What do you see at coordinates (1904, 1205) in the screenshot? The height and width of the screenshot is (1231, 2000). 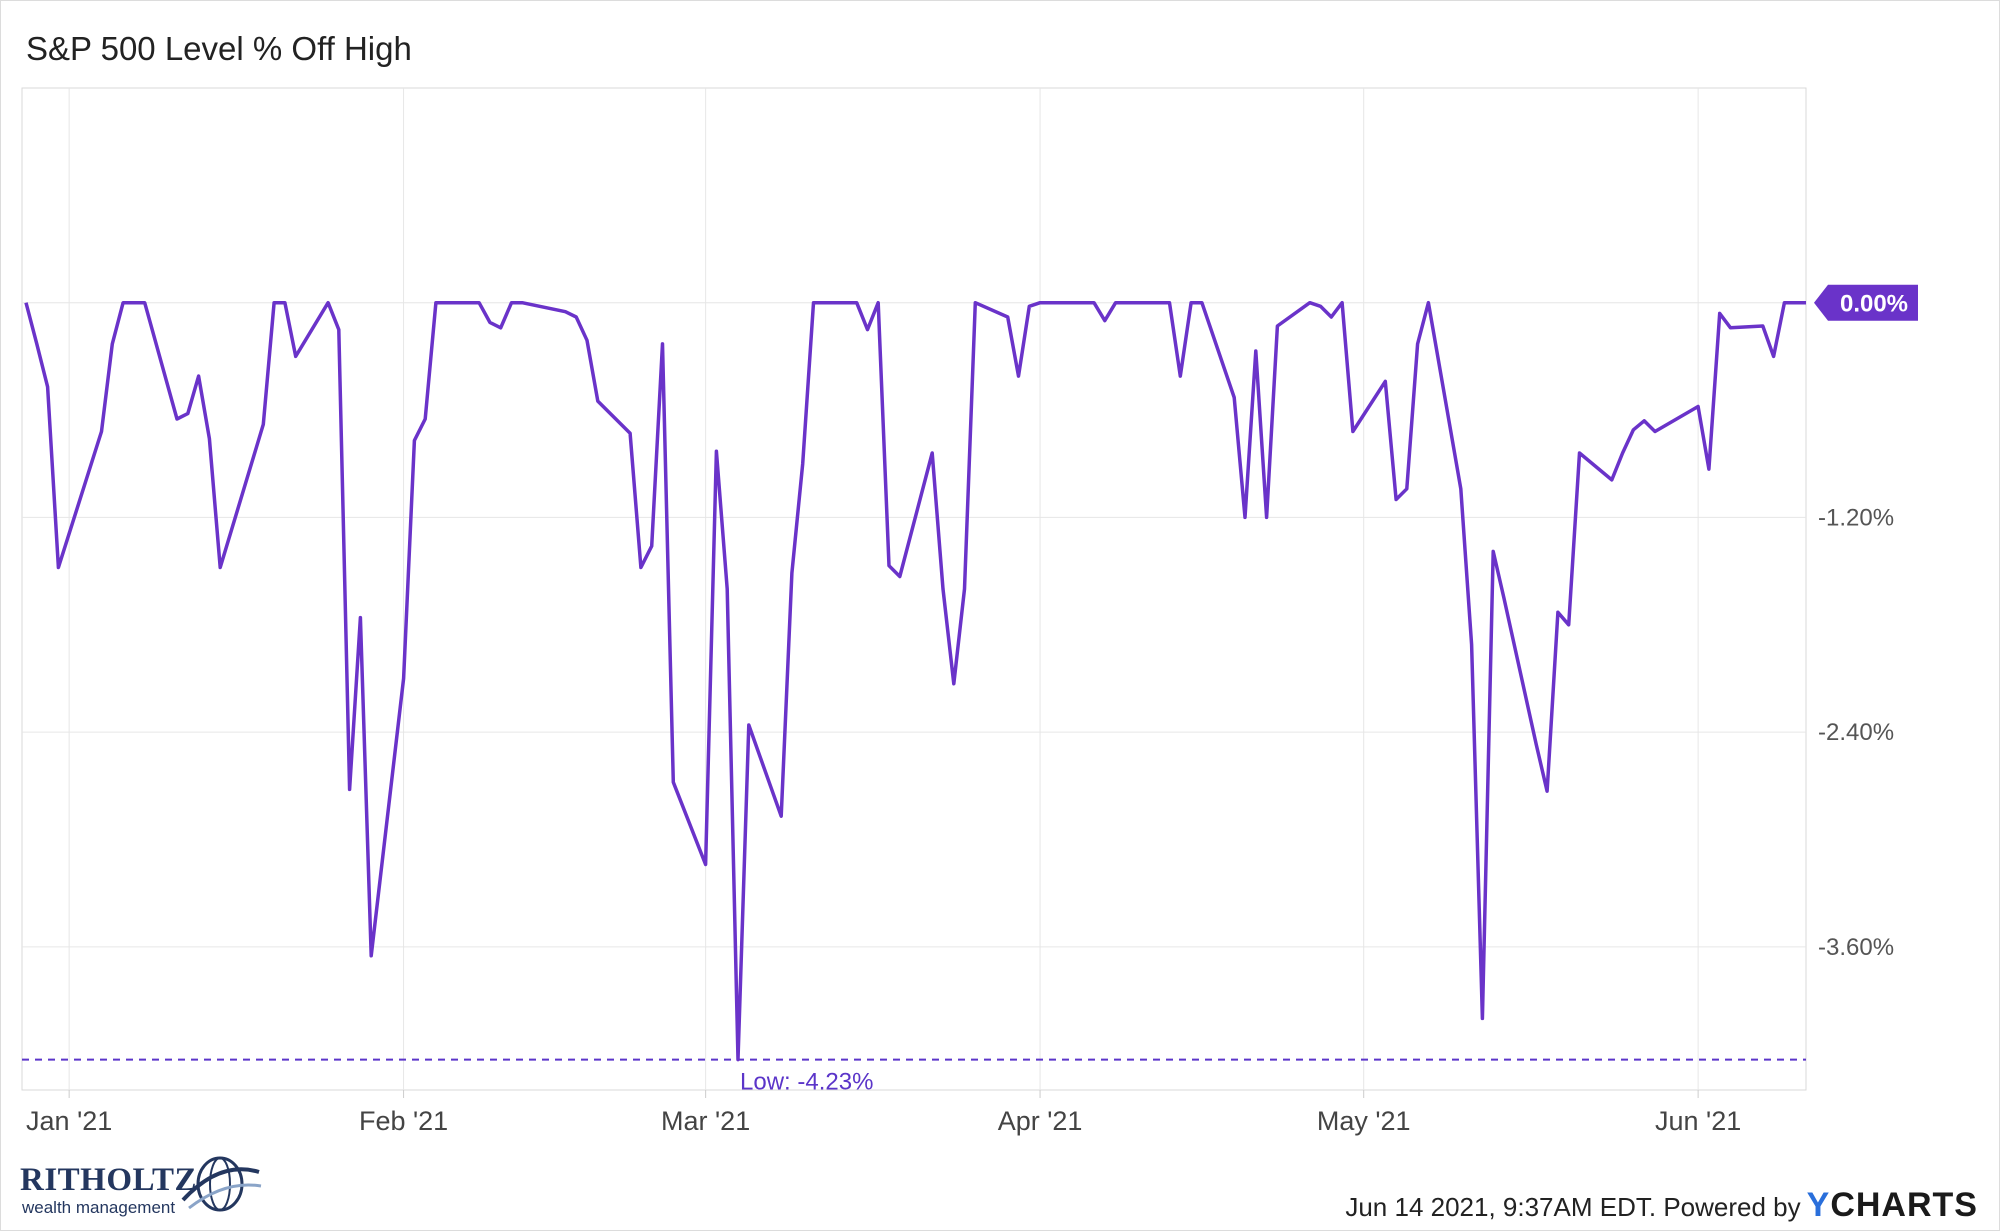 I see `ycharts-logo-text: CHARTS` at bounding box center [1904, 1205].